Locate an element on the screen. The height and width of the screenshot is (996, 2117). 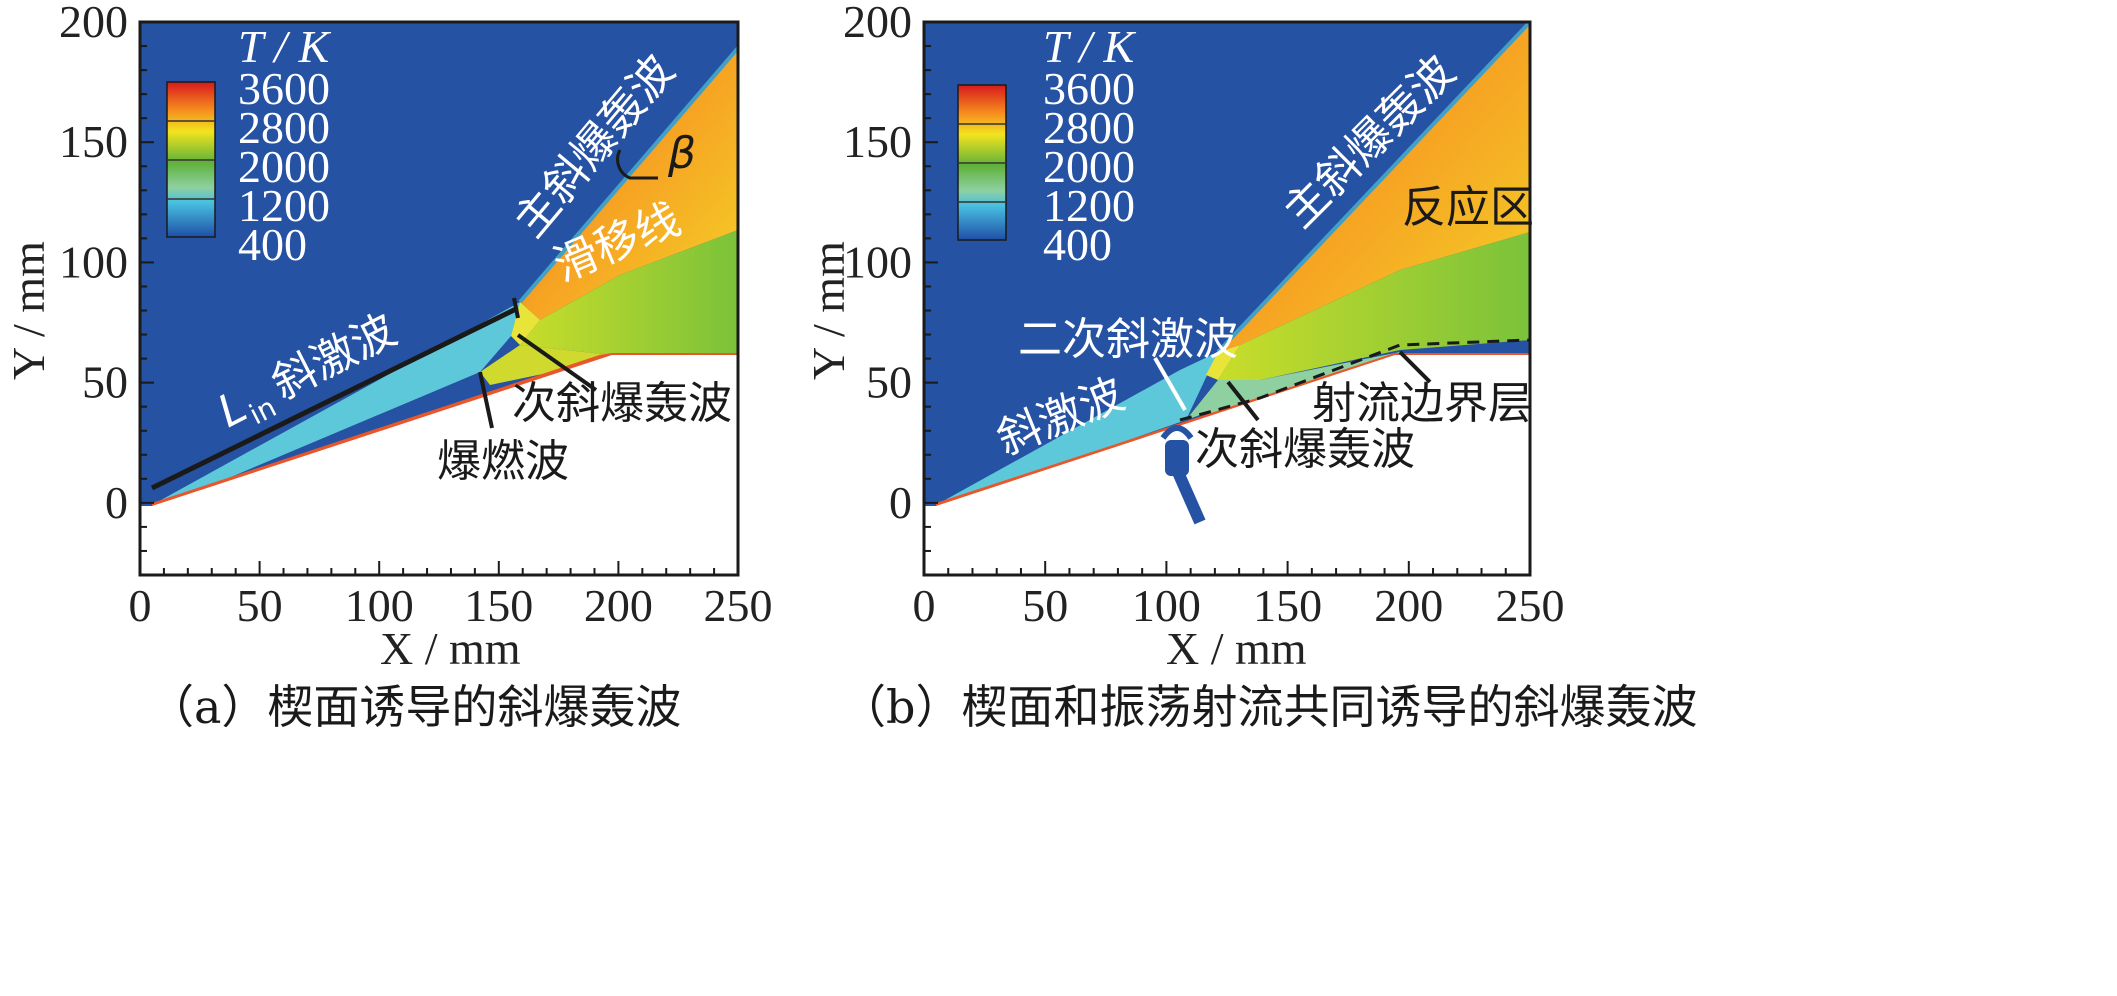
panel-b-secondary-shock-label: 二次斜激波 is located at coordinates (1128, 339).